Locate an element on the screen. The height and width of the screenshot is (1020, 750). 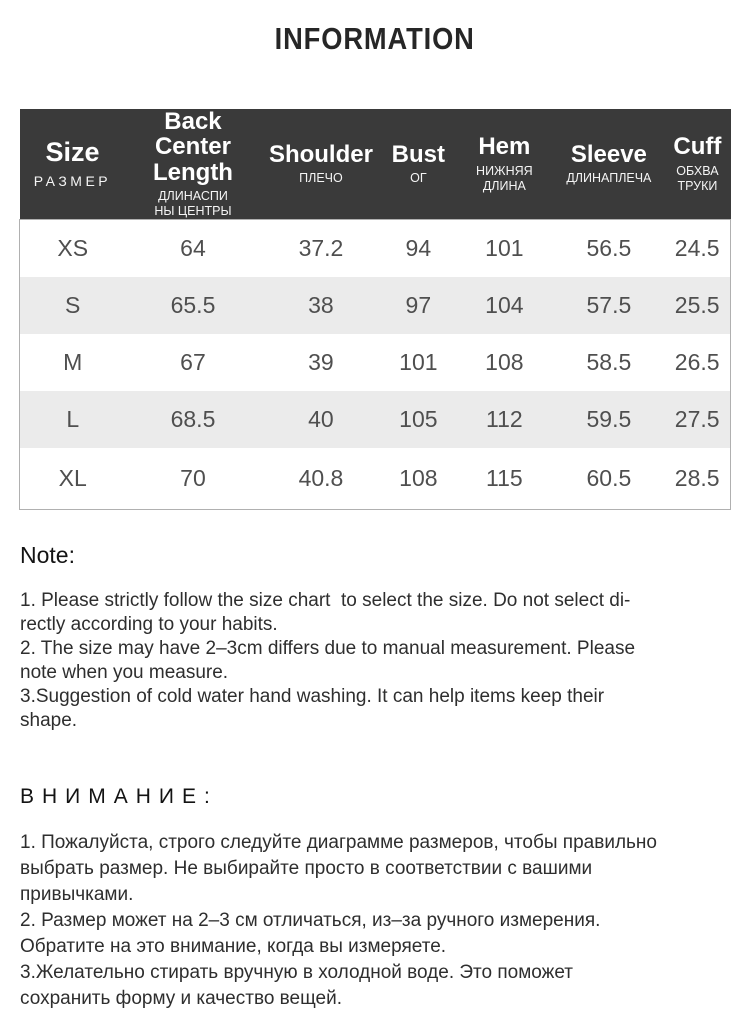
table-row-xs: XS 64 37.2 94 101 56.5 24.5 is located at coordinates (375, 248).